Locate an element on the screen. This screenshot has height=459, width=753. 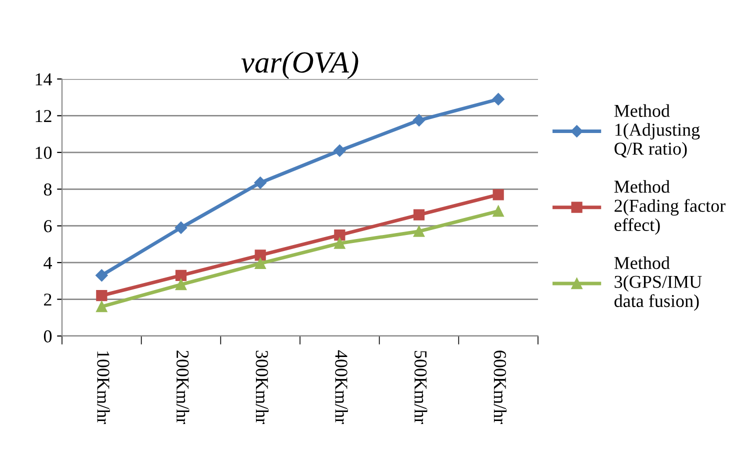
chart-title: var(OVA) is located at coordinates (299, 65).